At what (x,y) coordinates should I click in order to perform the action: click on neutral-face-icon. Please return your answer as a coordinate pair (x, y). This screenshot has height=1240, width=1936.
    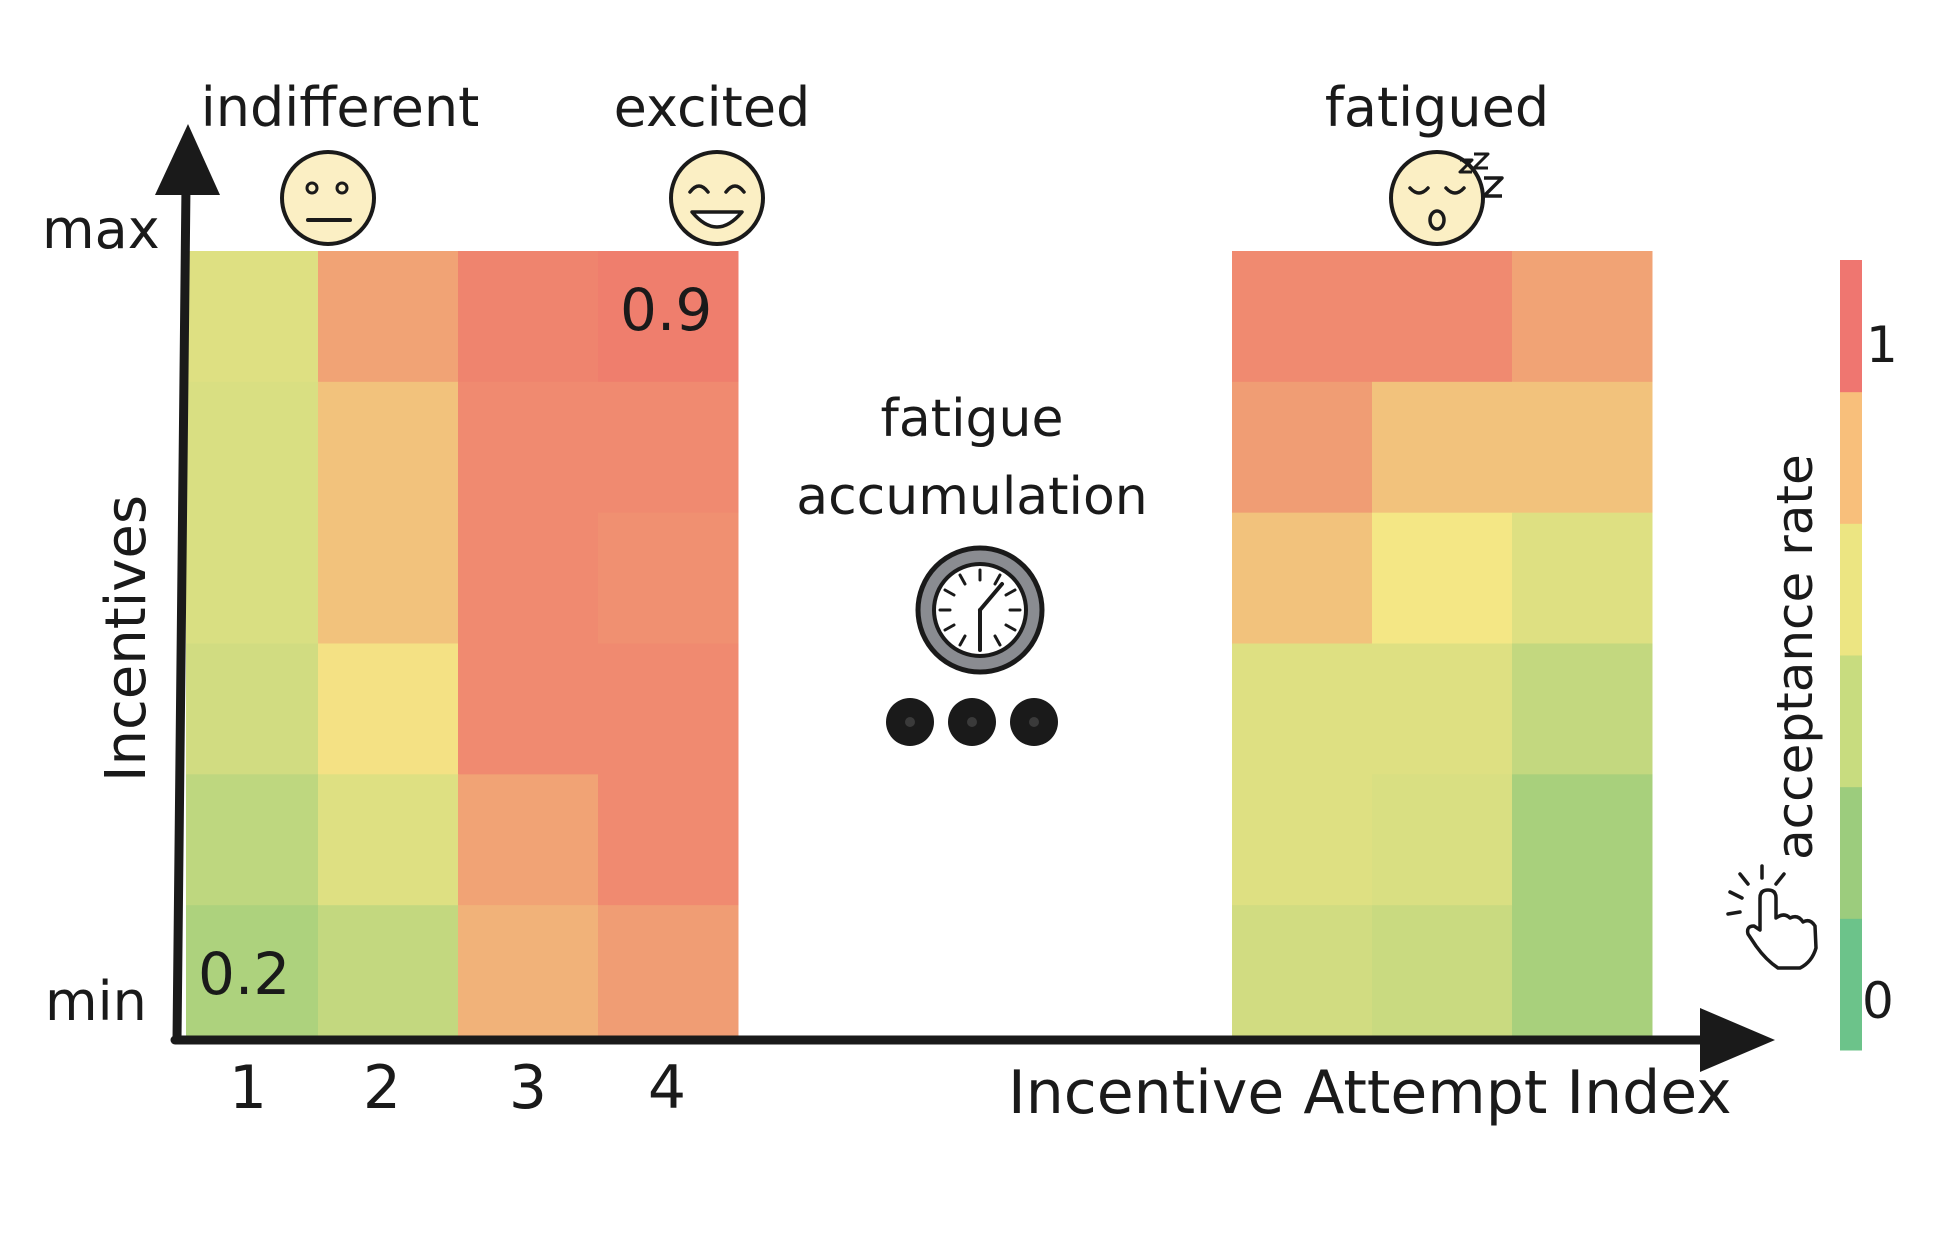
    Looking at the image, I should click on (328, 198).